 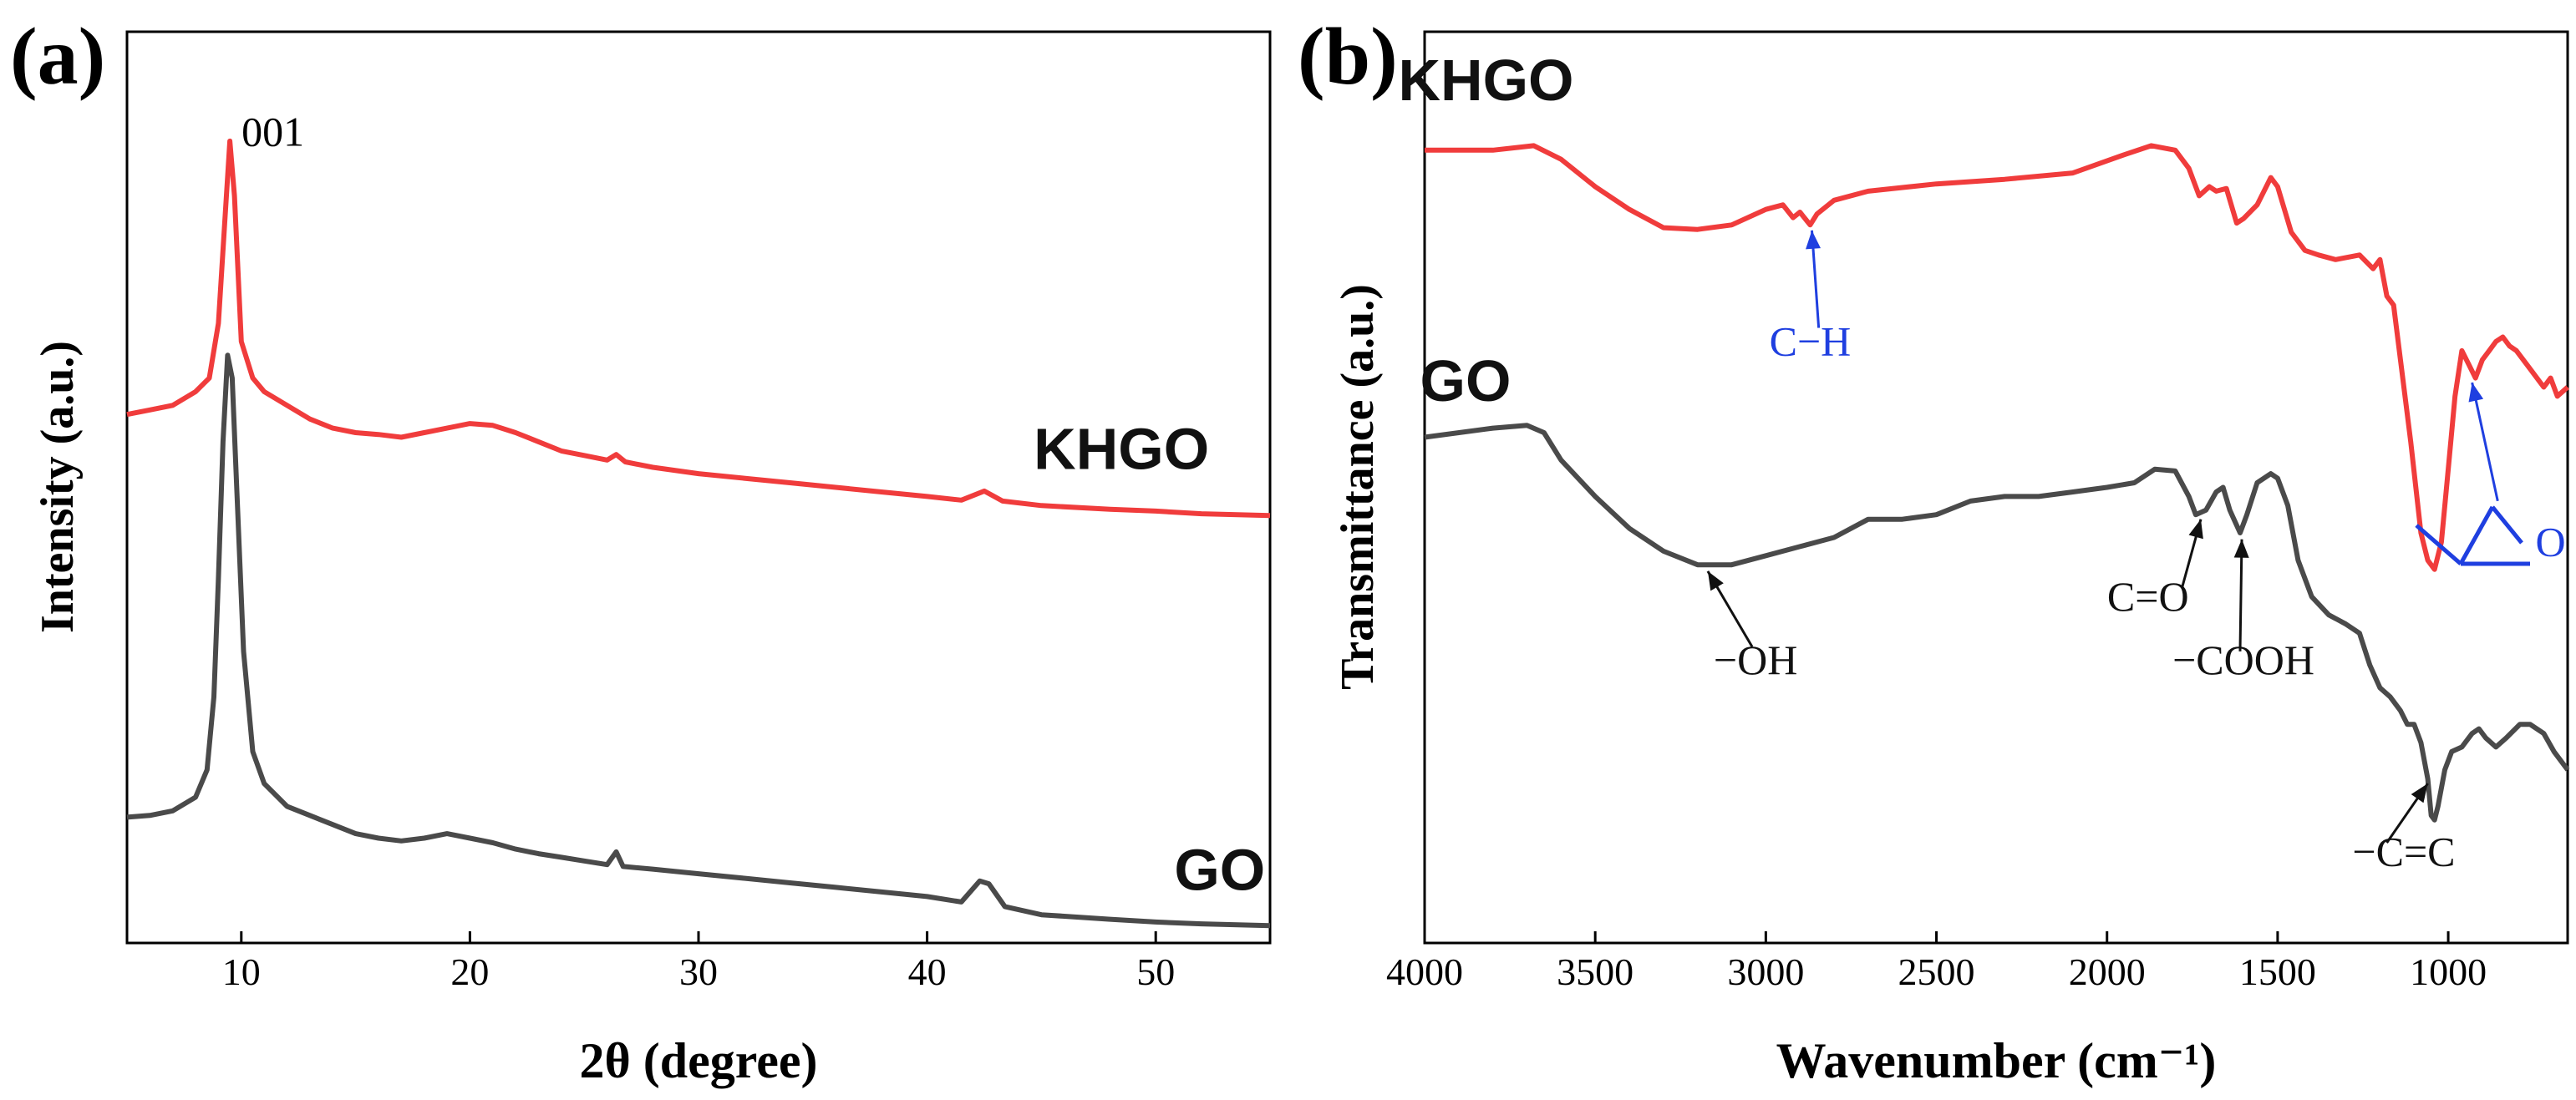 What do you see at coordinates (2403, 851) in the screenshot?
I see `annotation-label-4: −C=C` at bounding box center [2403, 851].